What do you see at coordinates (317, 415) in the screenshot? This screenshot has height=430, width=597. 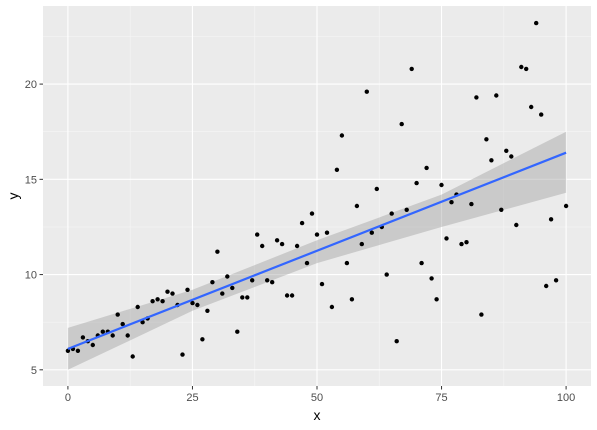 I see `x-axis-title: x` at bounding box center [317, 415].